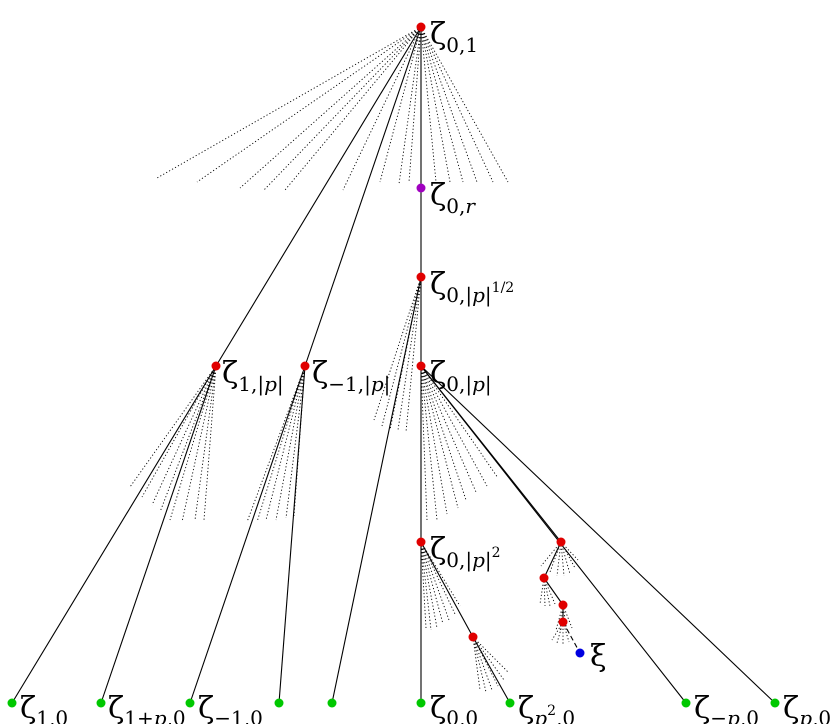 The height and width of the screenshot is (724, 833). What do you see at coordinates (421, 366) in the screenshot?
I see `node-z0p` at bounding box center [421, 366].